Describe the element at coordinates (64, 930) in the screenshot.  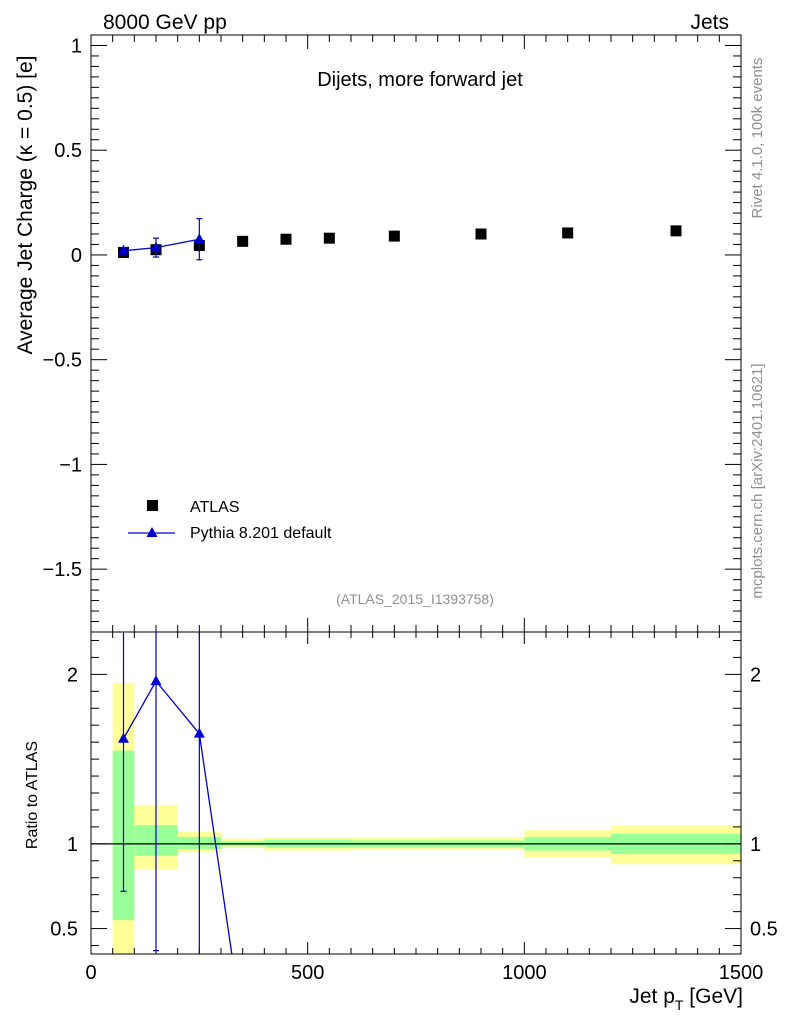
I see `ratio-y-tick-label: 0.5` at that location.